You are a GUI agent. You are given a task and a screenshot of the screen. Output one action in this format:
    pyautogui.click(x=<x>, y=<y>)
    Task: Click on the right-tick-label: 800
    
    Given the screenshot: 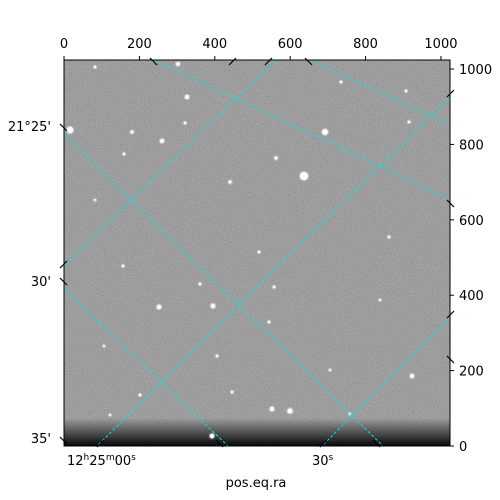 What is the action you would take?
    pyautogui.click(x=471, y=145)
    